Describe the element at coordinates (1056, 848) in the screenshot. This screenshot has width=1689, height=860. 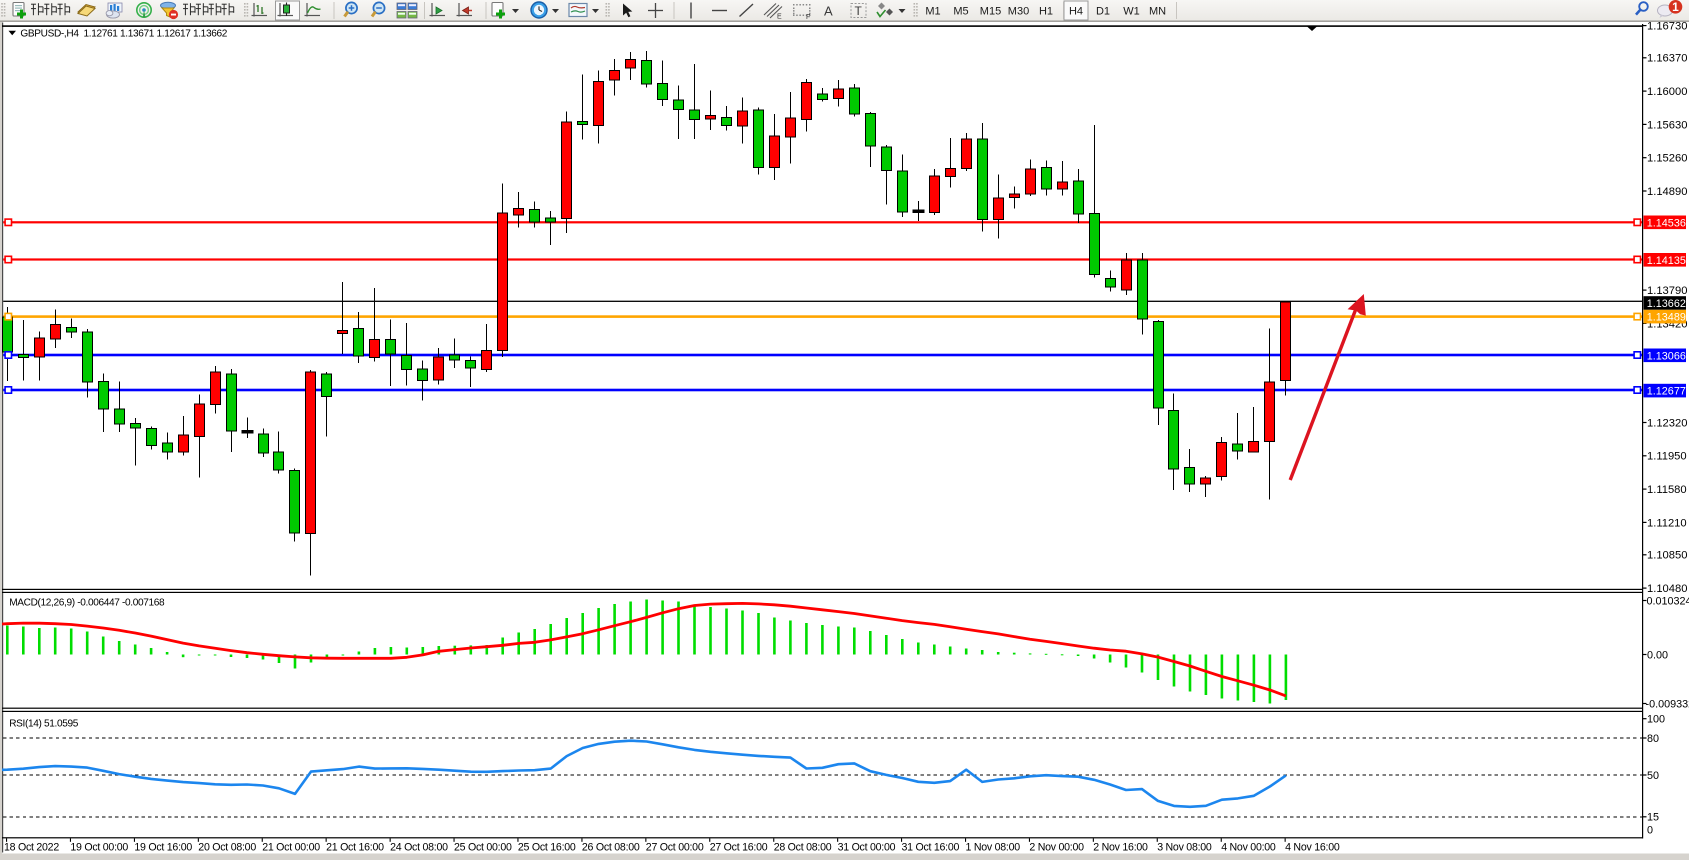
I see `svg-text: 2 Nov 00:00` at that location.